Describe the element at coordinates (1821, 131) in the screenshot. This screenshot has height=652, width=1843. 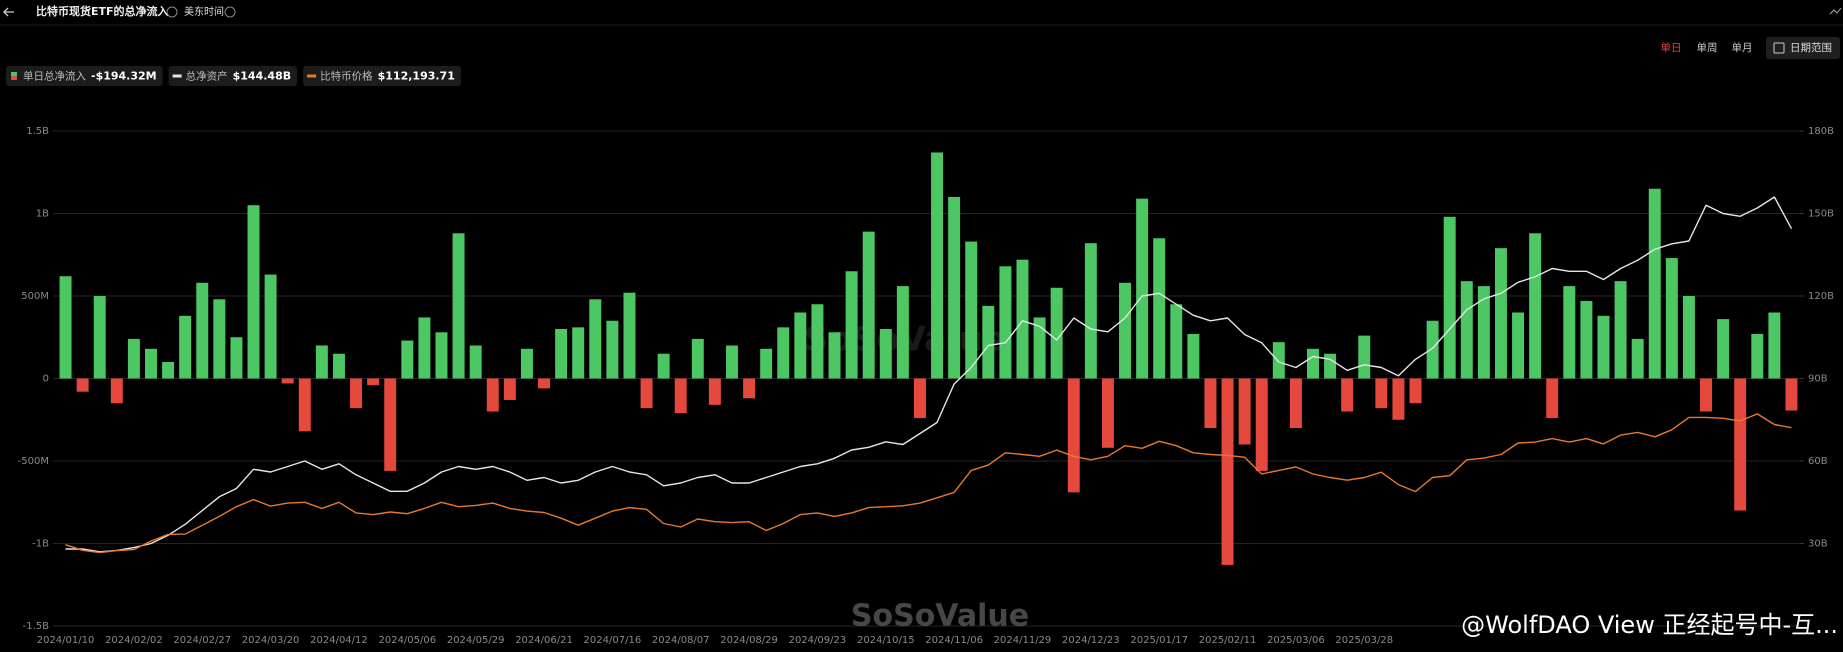
I see `y2-tick-label: 180B` at that location.